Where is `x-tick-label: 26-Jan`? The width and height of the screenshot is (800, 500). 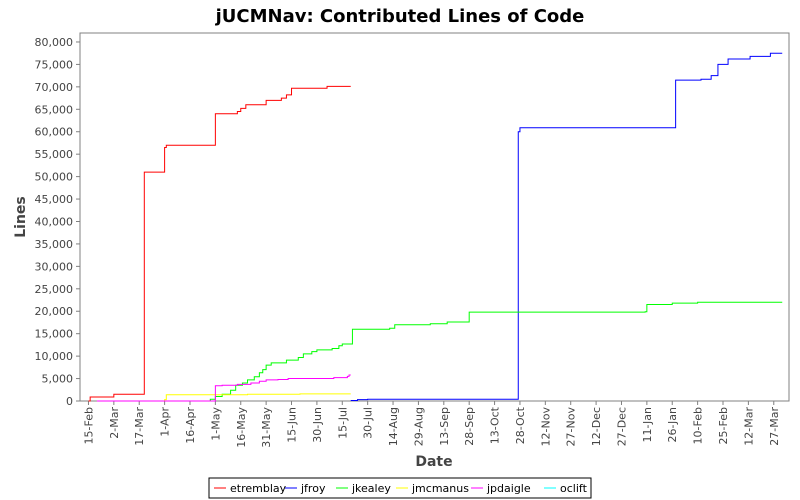
x-tick-label: 26-Jan is located at coordinates (672, 425).